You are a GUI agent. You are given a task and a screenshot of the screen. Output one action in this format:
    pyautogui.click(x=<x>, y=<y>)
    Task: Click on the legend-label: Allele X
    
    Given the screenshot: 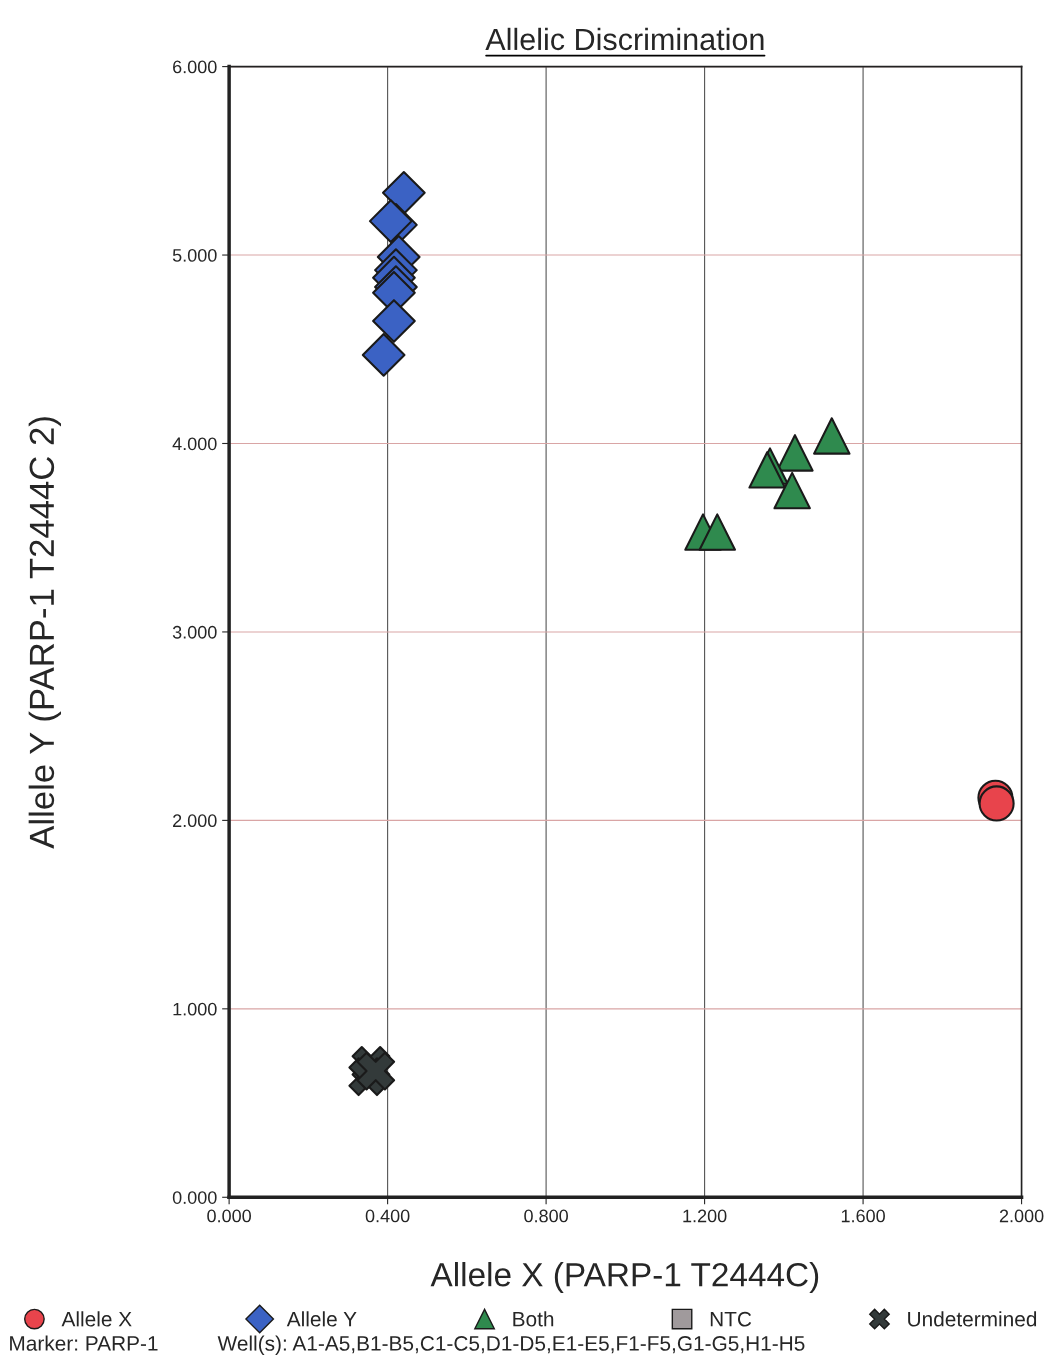 What is the action you would take?
    pyautogui.click(x=96, y=1319)
    